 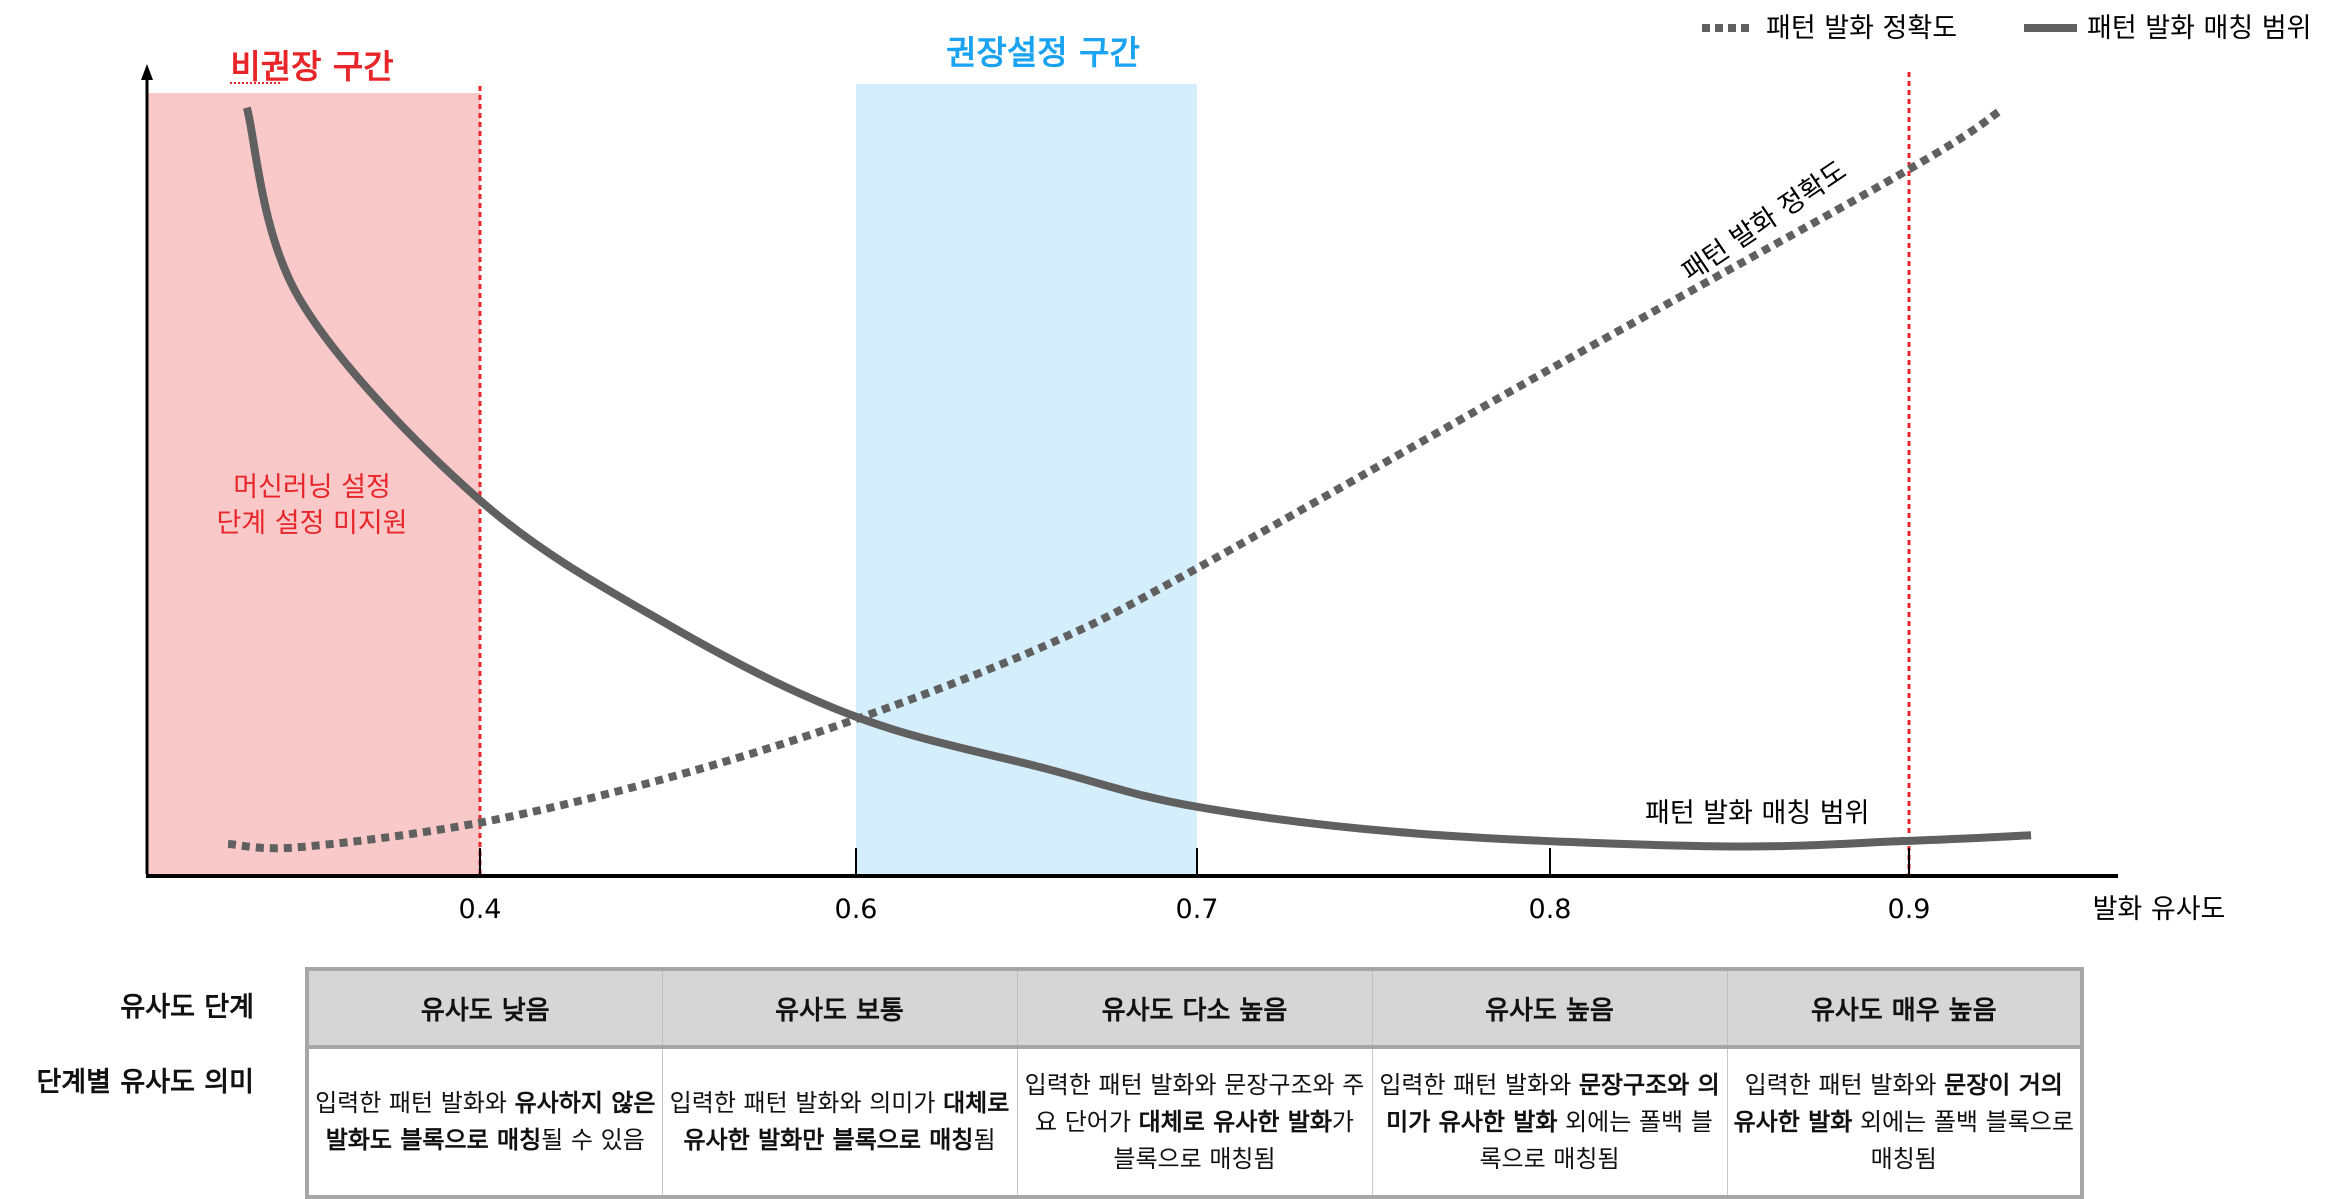 I want to click on table-header-row: 유사도 낮음 유사도 보통 유사도 다소 높음 유사도 높음 유사도 매우 높음, so click(x=1194, y=1008).